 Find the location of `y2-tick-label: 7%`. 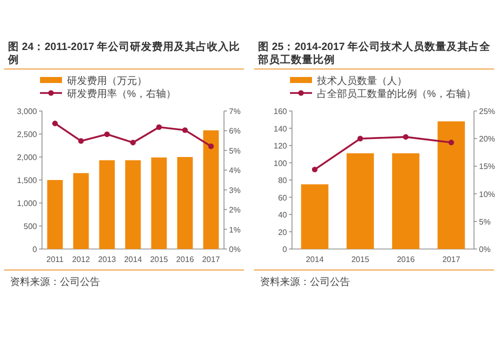

y2-tick-label: 7% is located at coordinates (235, 111).